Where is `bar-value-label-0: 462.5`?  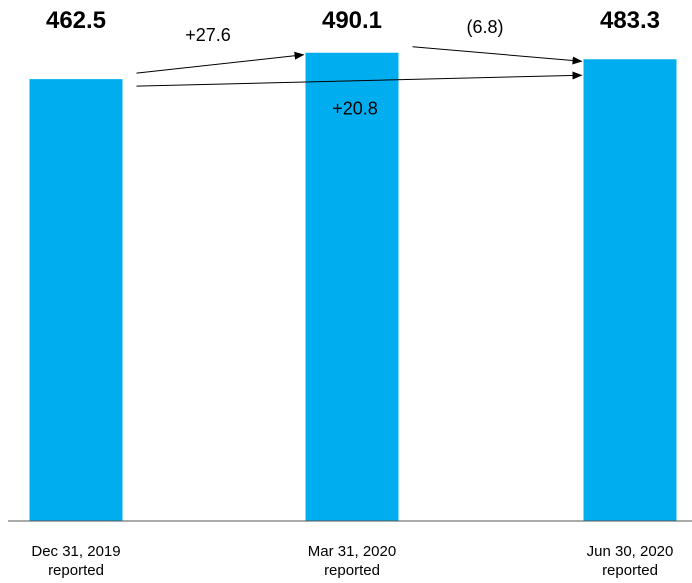
bar-value-label-0: 462.5 is located at coordinates (76, 20).